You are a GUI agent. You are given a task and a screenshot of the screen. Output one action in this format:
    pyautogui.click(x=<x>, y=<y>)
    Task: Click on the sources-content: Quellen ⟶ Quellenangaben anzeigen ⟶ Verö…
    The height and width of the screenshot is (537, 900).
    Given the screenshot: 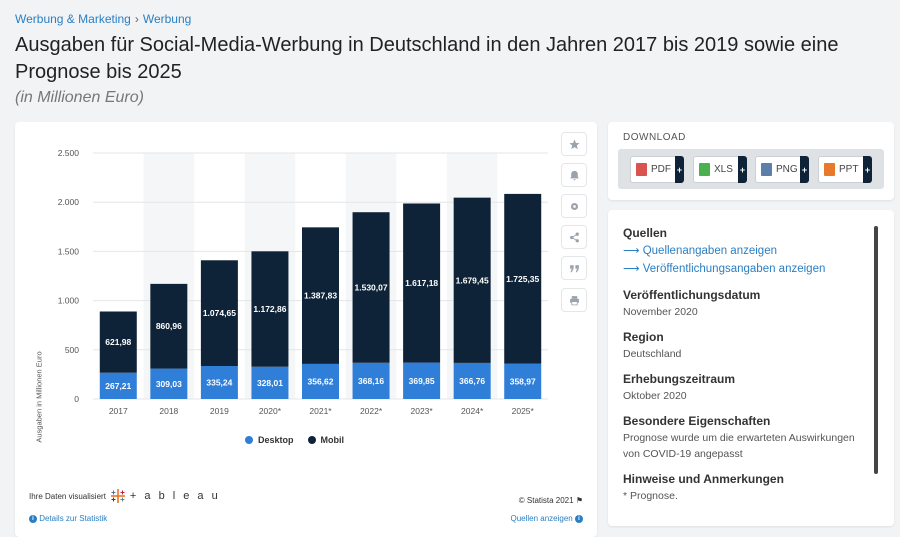 What is the action you would take?
    pyautogui.click(x=748, y=370)
    